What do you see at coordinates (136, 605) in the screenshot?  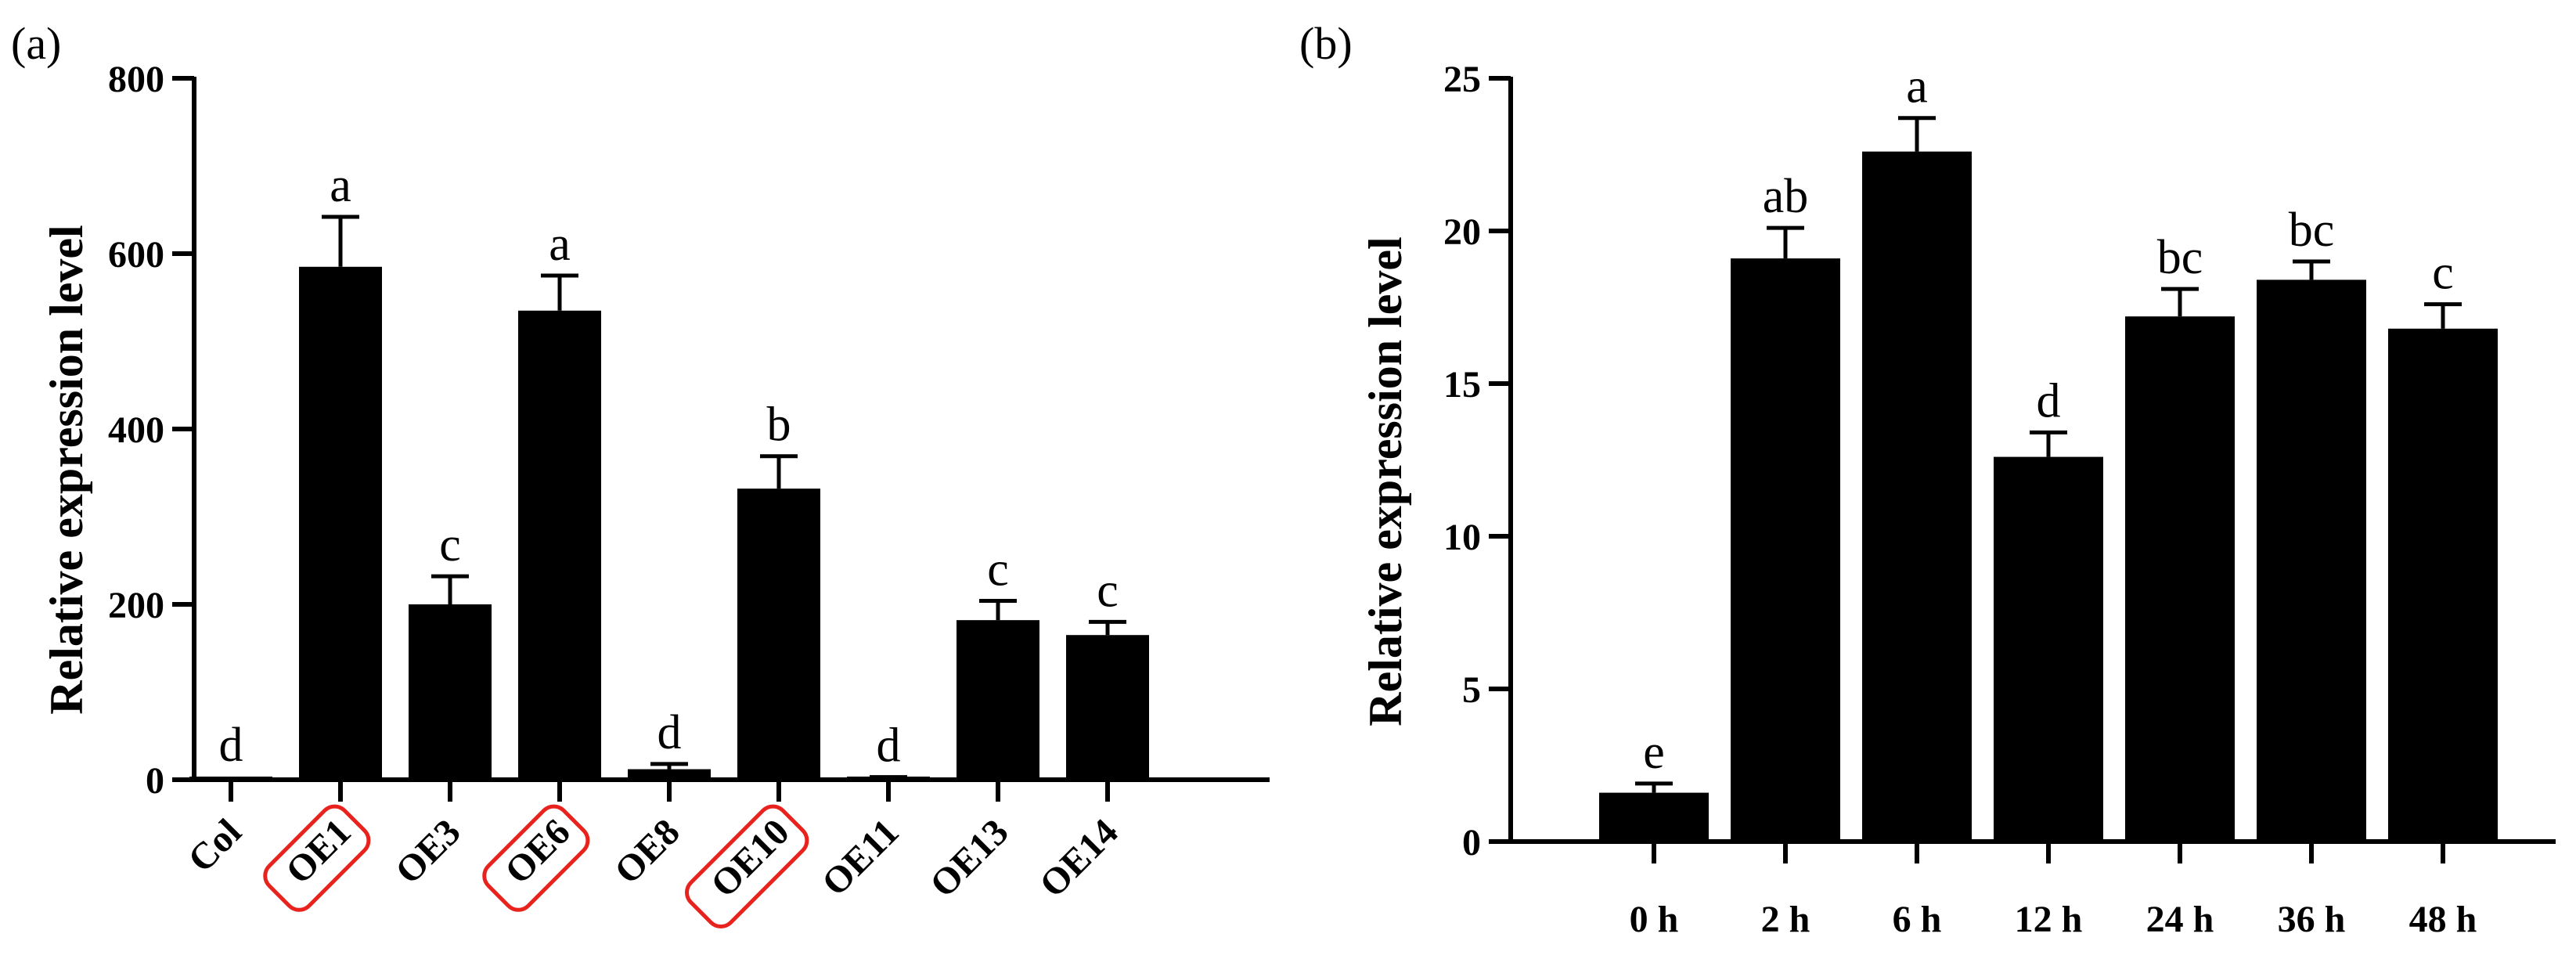 I see `y-tick-label: 200` at bounding box center [136, 605].